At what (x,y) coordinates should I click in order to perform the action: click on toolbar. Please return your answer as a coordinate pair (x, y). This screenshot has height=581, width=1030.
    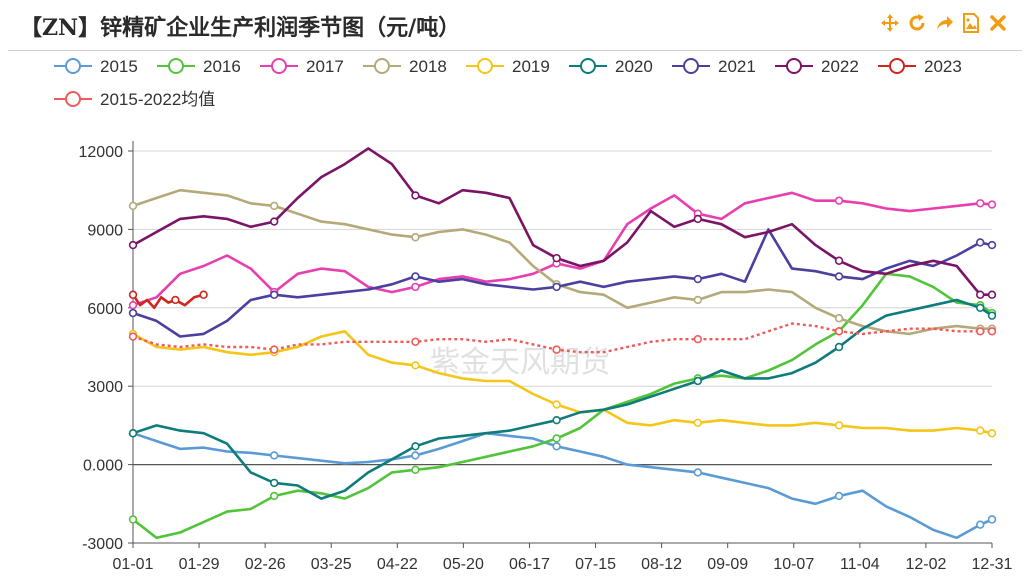
    Looking at the image, I should click on (944, 23).